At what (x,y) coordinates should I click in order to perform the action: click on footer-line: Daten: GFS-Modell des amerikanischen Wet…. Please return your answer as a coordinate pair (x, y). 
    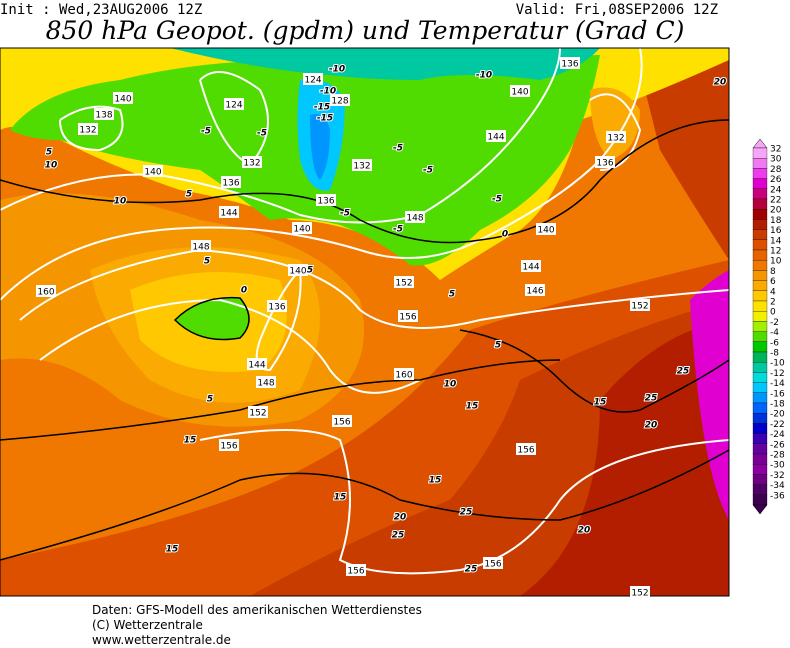
    Looking at the image, I should click on (257, 610).